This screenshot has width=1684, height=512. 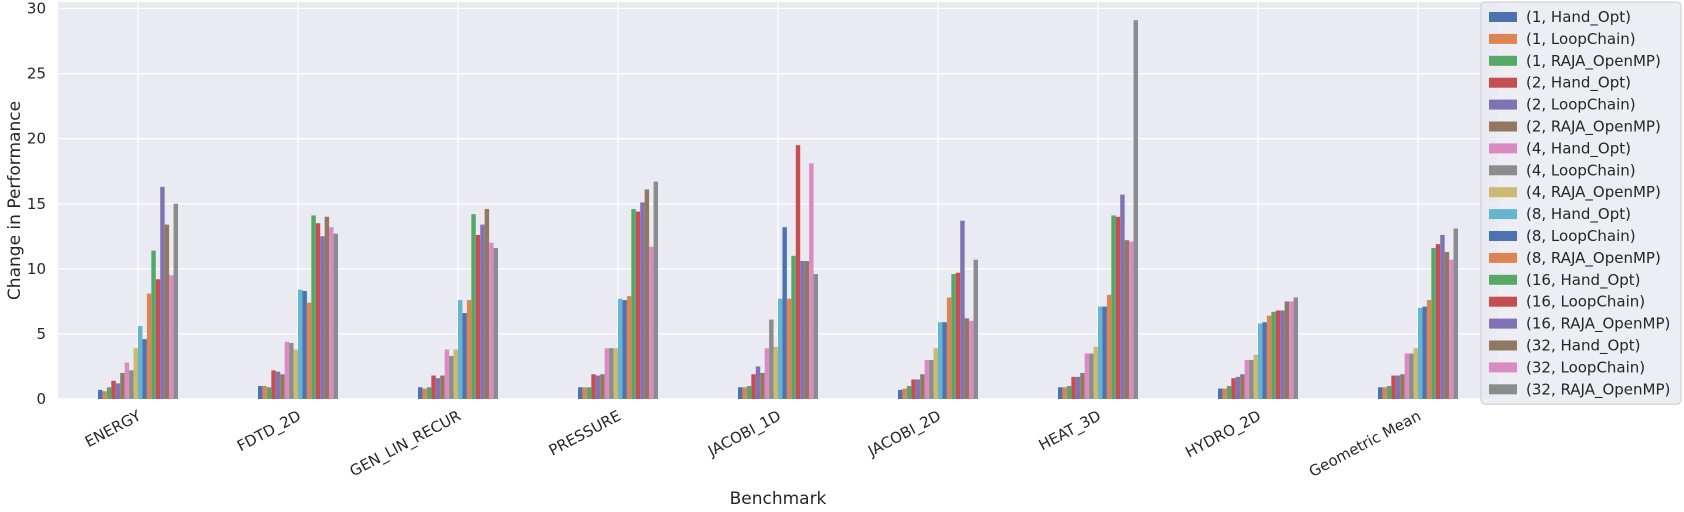 What do you see at coordinates (269, 431) in the screenshot?
I see `x-tick-label: FDTD_2D` at bounding box center [269, 431].